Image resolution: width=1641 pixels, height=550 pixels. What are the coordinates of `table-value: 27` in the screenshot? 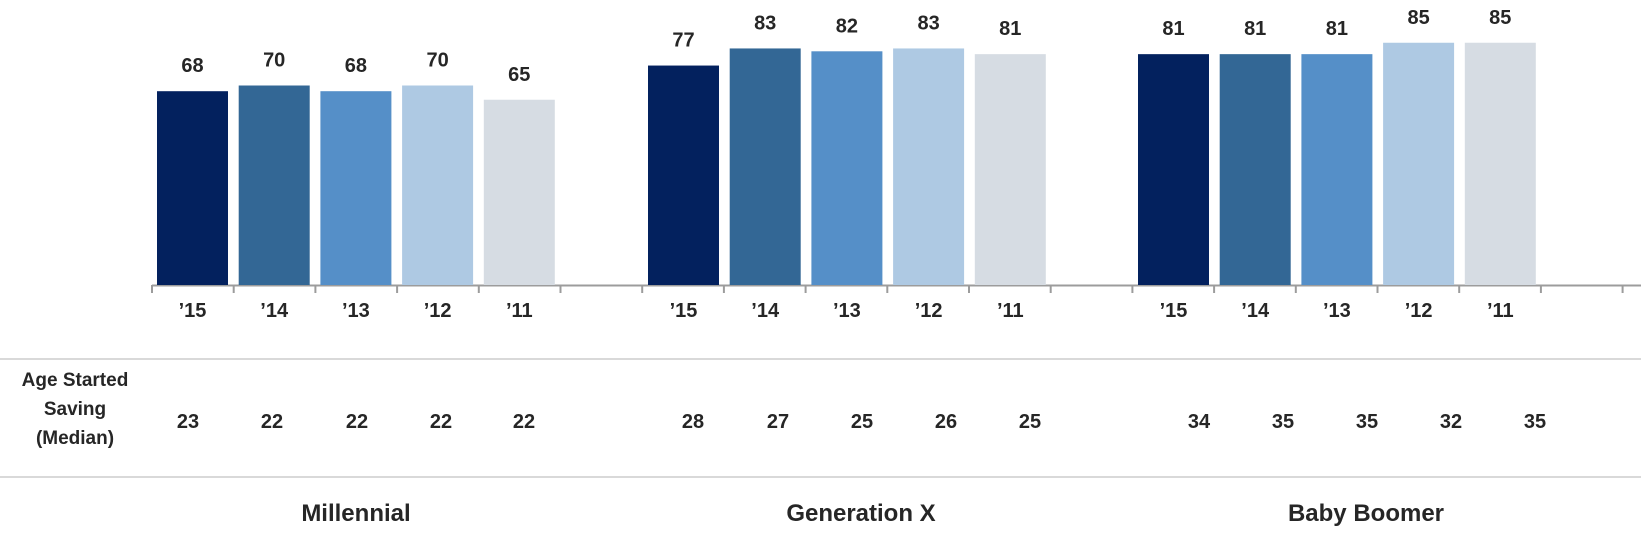 It's located at (778, 422).